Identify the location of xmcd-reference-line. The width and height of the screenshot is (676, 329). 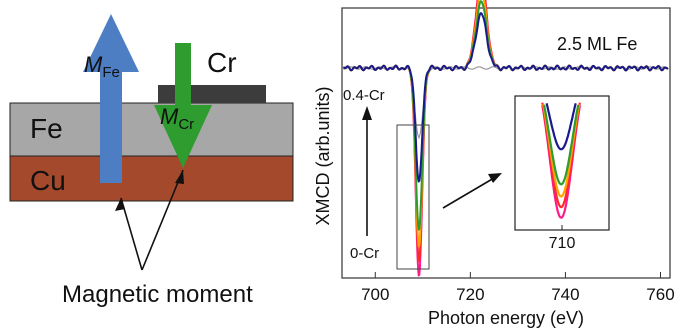
(506, 103).